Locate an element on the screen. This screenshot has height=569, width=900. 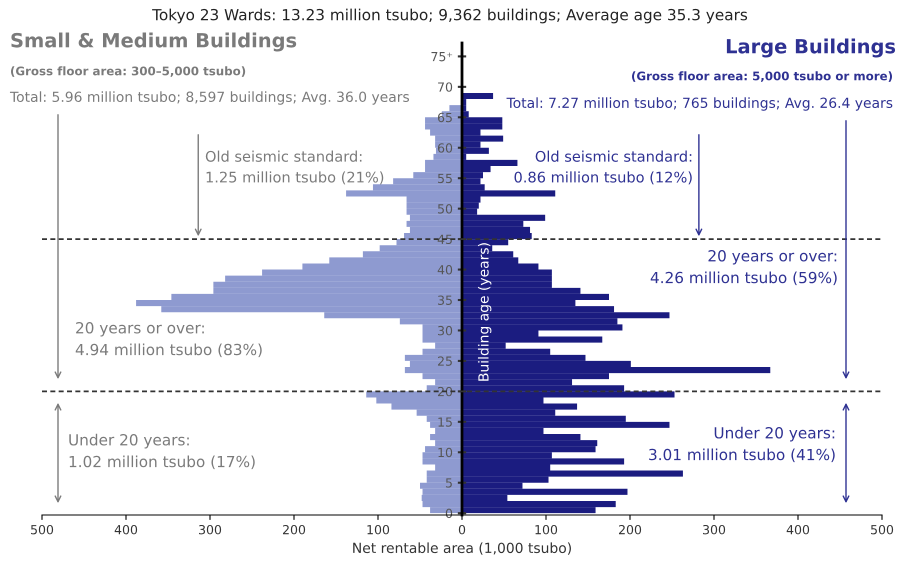
annotation: Old seismic standard: 0.86 million tsubo (12%) is located at coordinates (603, 167).